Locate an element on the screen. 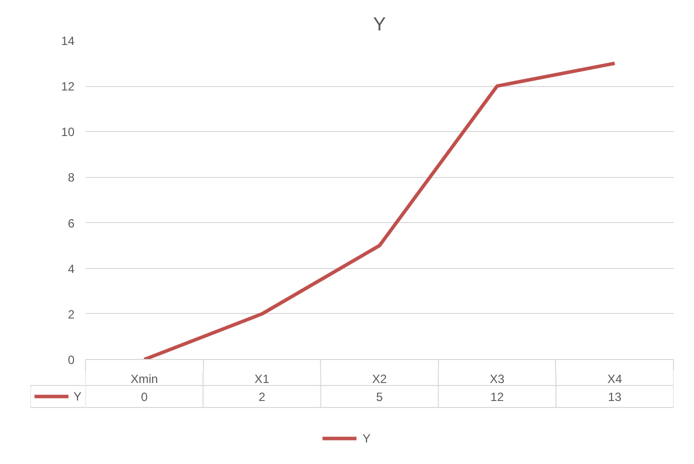 The image size is (694, 464). y-tick-label: 8 is located at coordinates (71, 177).